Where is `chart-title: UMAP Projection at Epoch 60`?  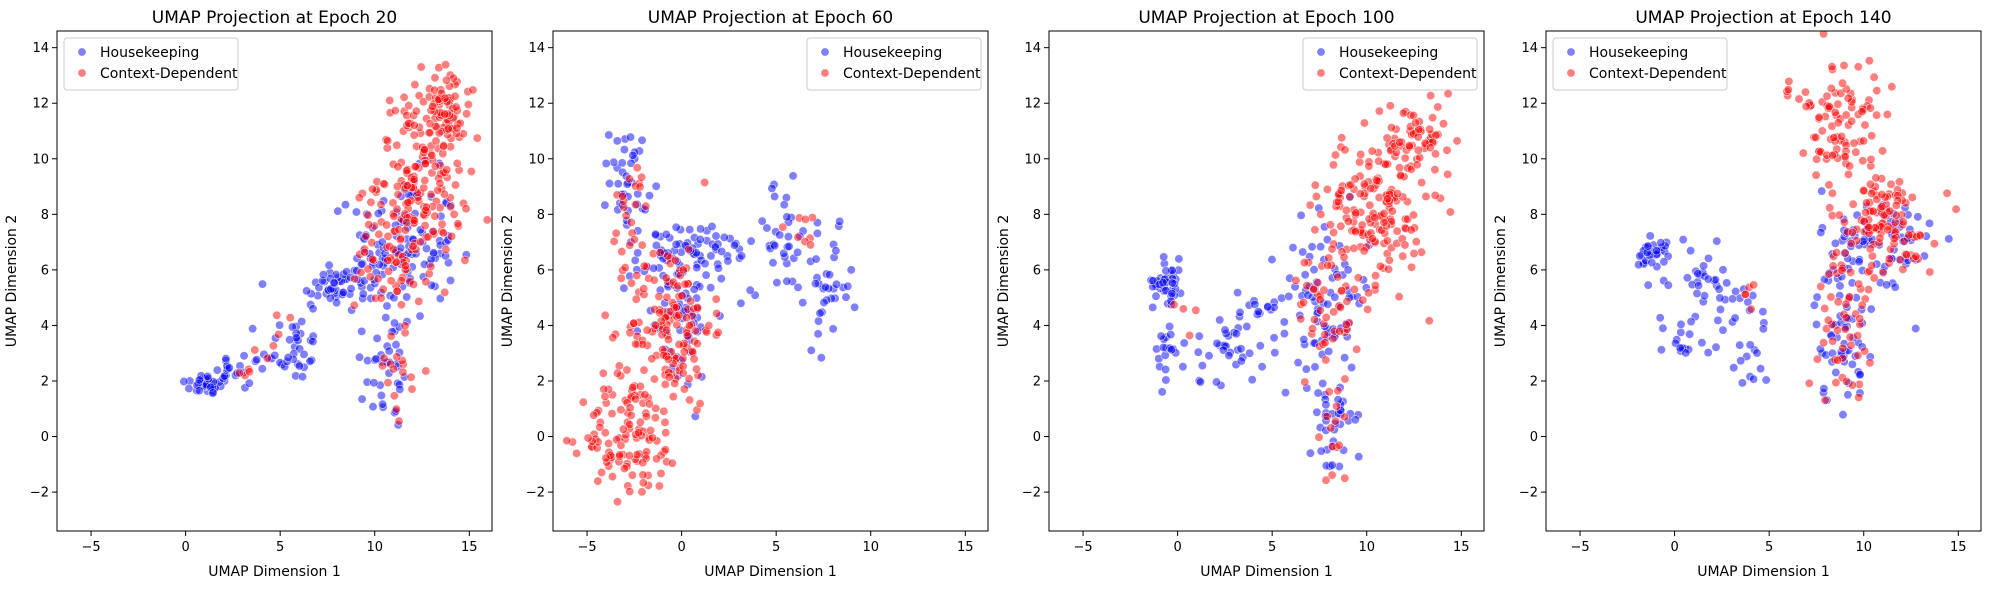 chart-title: UMAP Projection at Epoch 60 is located at coordinates (770, 18).